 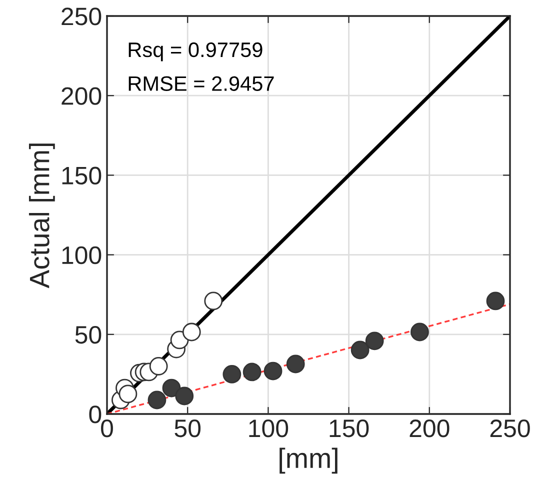 What do you see at coordinates (309, 461) in the screenshot?
I see `x-axis-title: [mm]` at bounding box center [309, 461].